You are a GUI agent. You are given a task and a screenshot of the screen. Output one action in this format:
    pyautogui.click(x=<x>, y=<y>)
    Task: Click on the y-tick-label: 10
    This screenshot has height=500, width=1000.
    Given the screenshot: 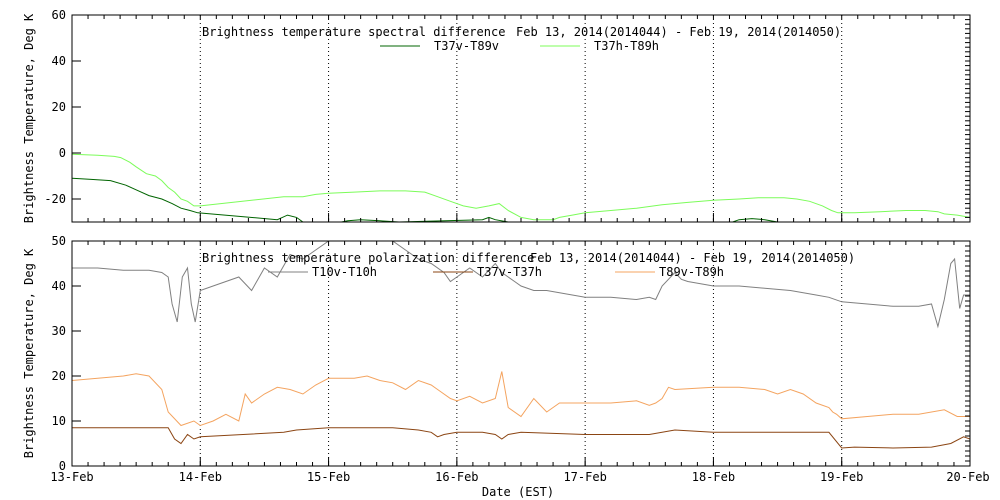 What is the action you would take?
    pyautogui.click(x=59, y=421)
    